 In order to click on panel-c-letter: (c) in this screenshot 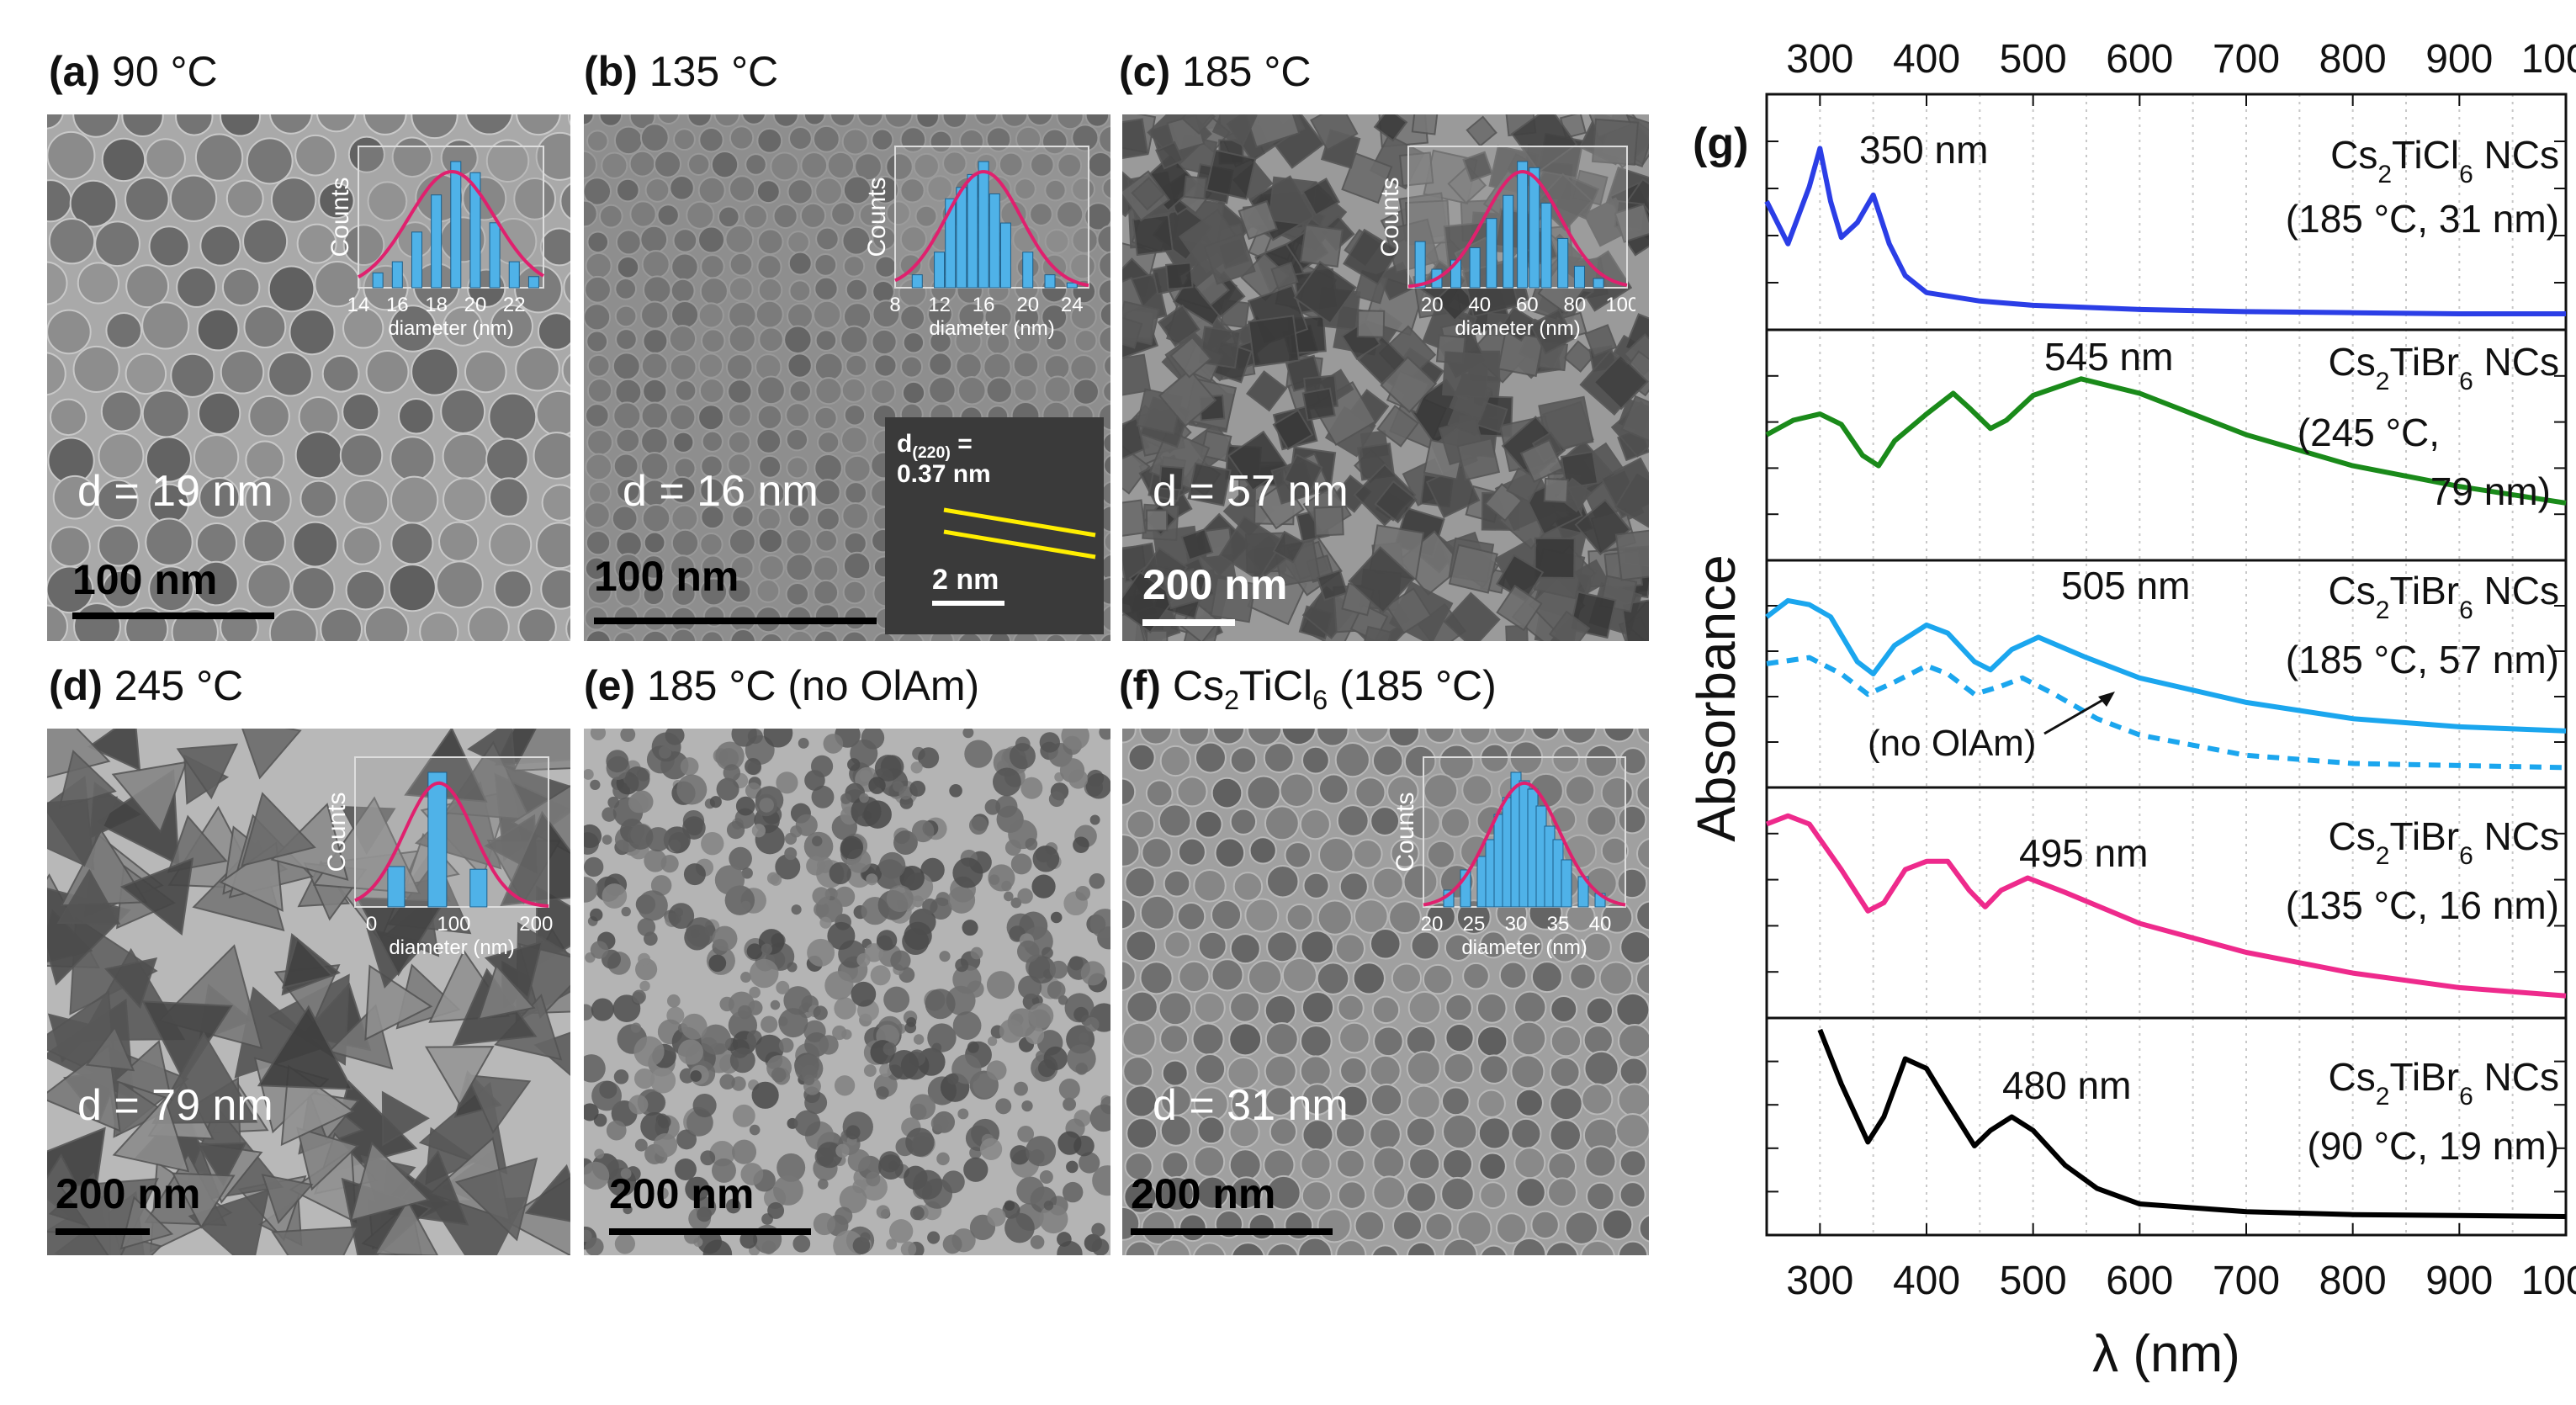, I will do `click(1145, 71)`.